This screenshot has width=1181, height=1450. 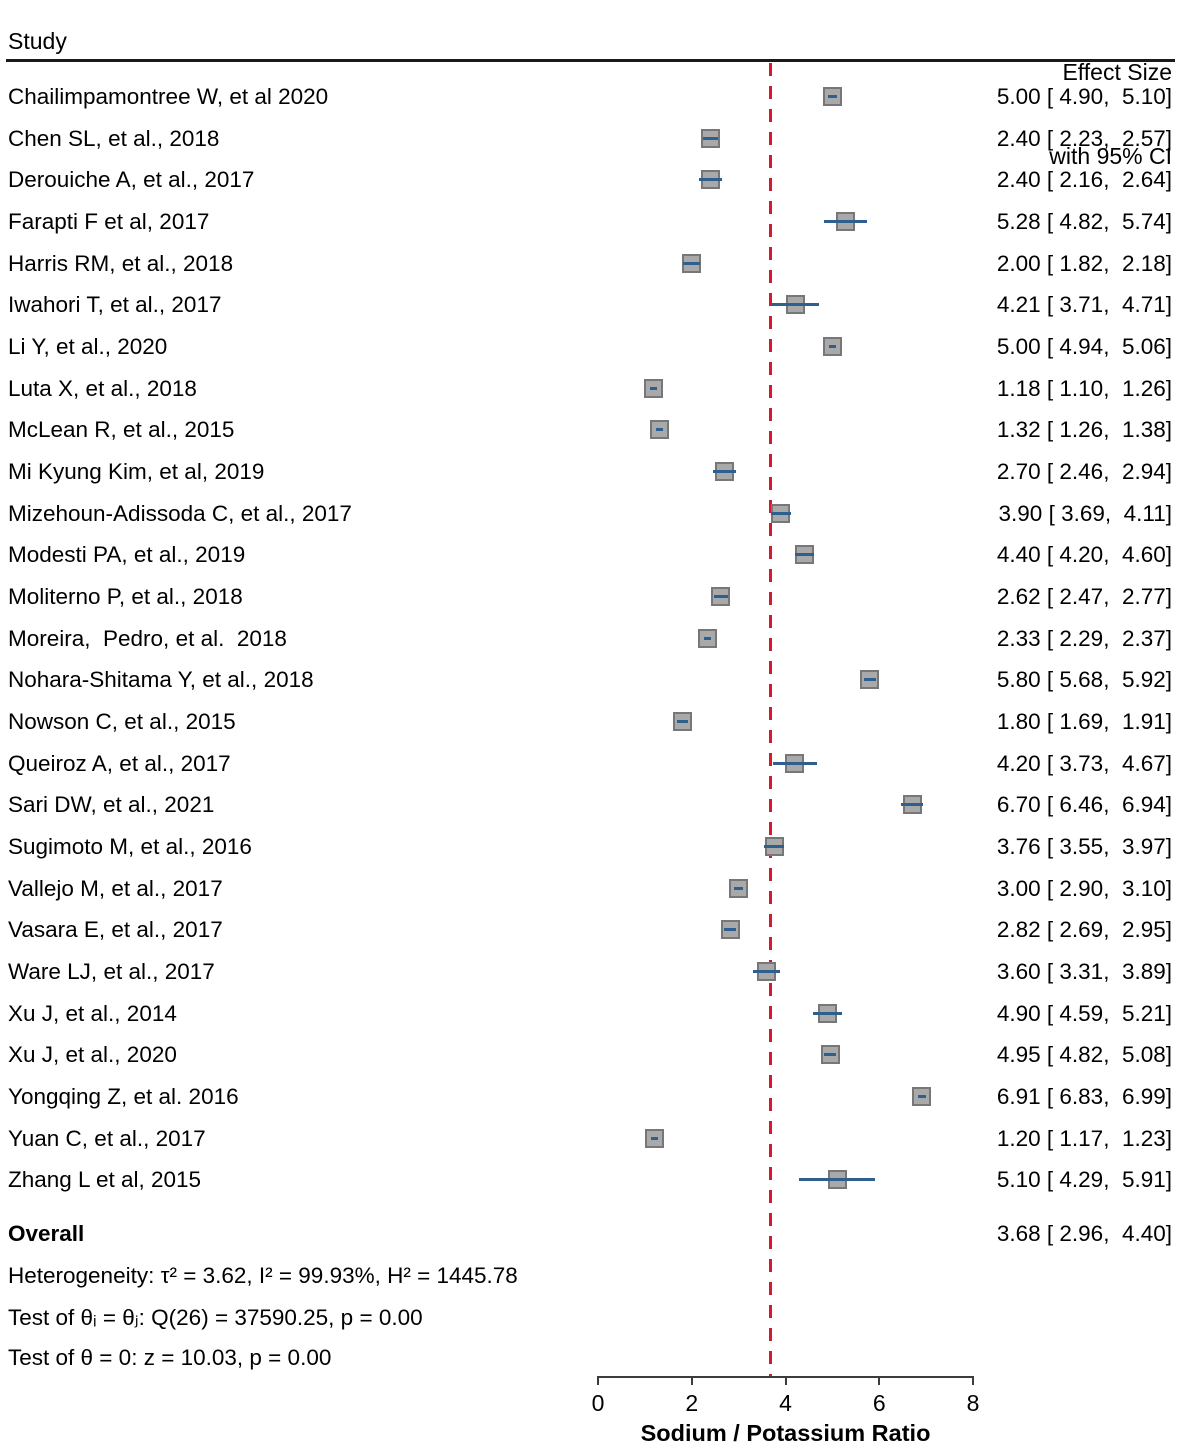 What do you see at coordinates (1084, 305) in the screenshot?
I see `effect-value: 4.21 [ 3.71, 4.71]` at bounding box center [1084, 305].